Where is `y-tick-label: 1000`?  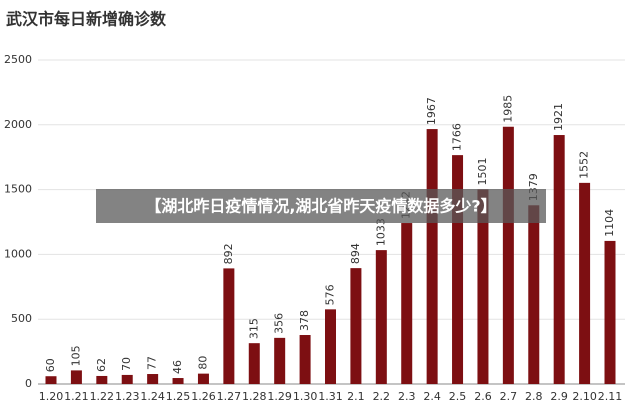
y-tick-label: 1000 is located at coordinates (18, 253).